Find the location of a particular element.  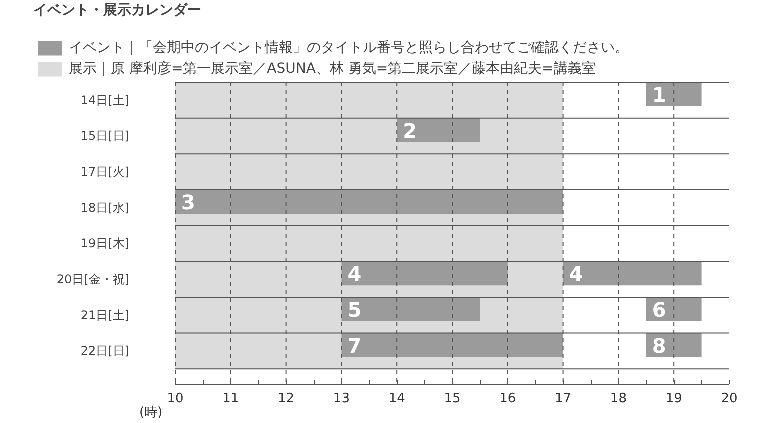

annotation: 8 is located at coordinates (659, 346).